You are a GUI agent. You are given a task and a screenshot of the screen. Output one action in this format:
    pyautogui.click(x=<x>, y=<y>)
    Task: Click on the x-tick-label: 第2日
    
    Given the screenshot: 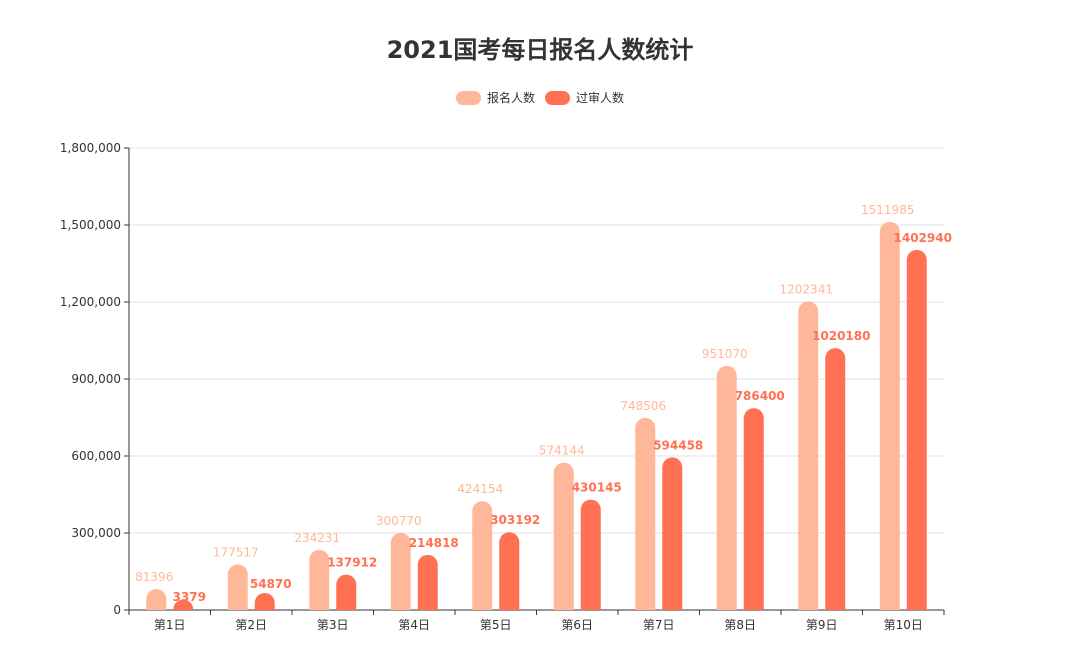 What is the action you would take?
    pyautogui.click(x=251, y=625)
    